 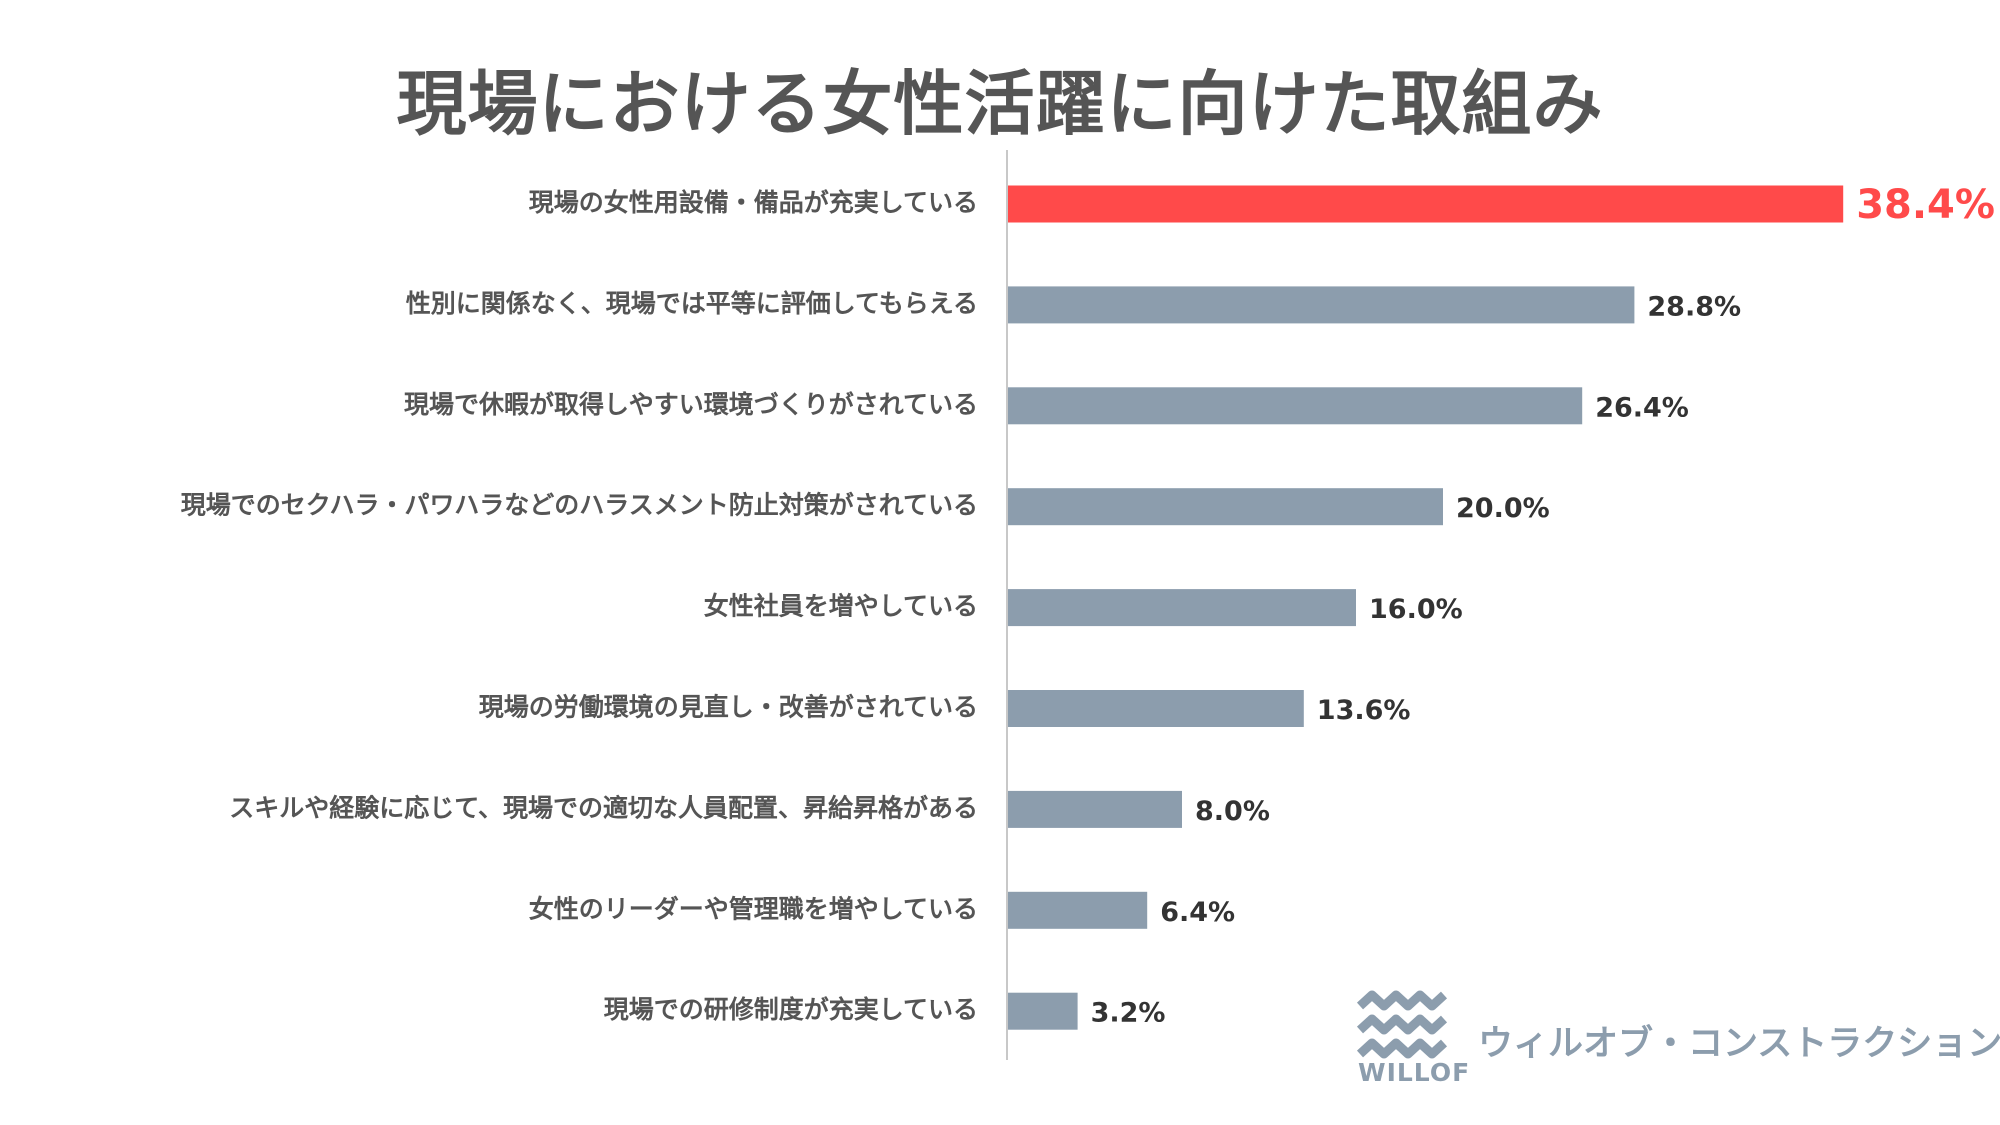 What do you see at coordinates (579, 505) in the screenshot?
I see `category-label: 現場でのセクハラ・パワハラなどのハラスメント防止対策がされている` at bounding box center [579, 505].